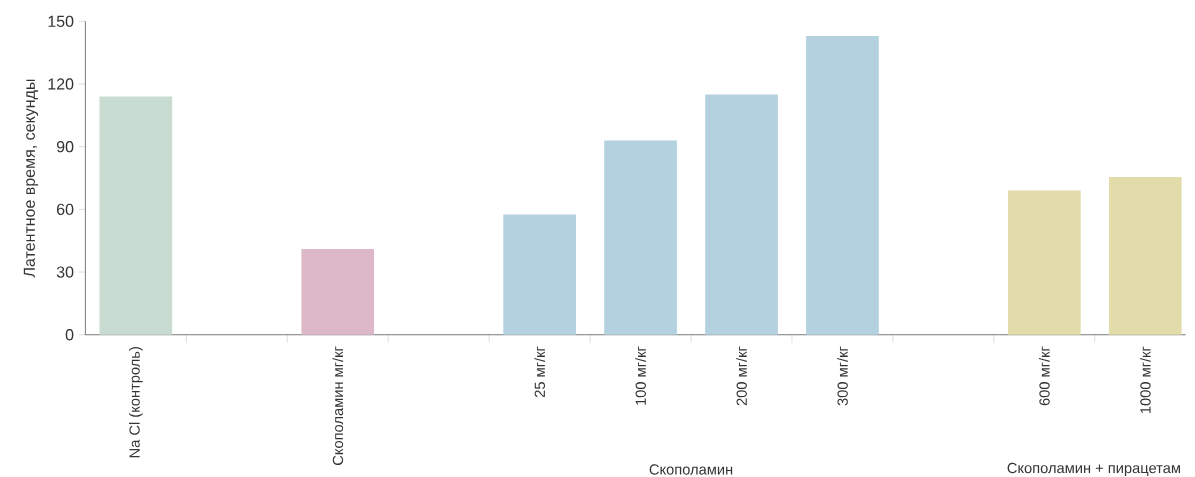 This screenshot has height=477, width=1195. I want to click on y-tick-label: 90, so click(65, 146).